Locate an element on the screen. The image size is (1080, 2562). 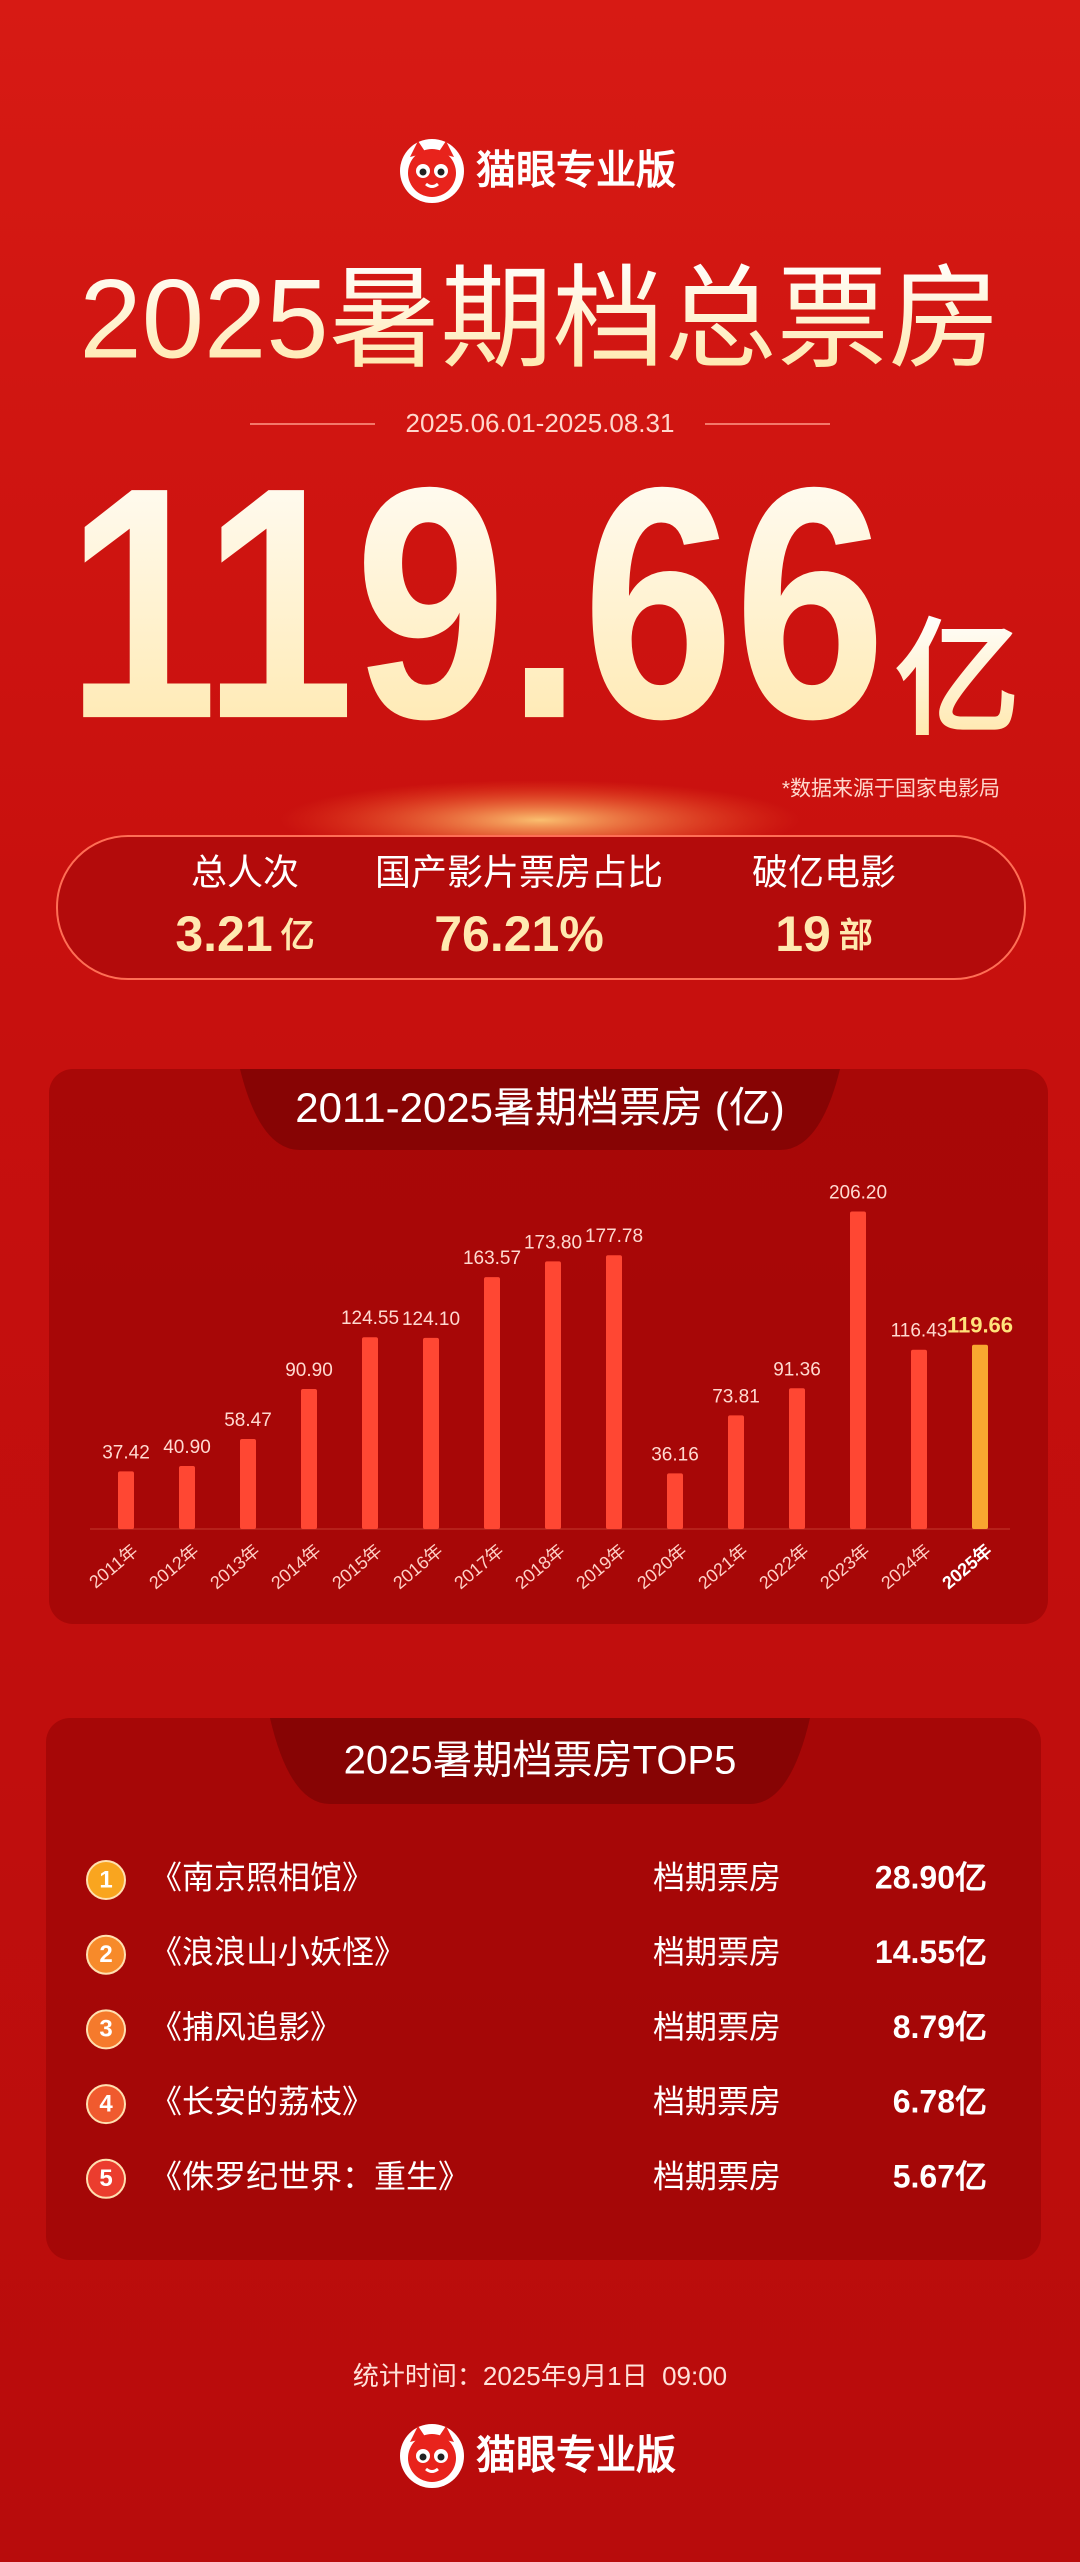
top5-title-tab is located at coordinates (540, 1761).